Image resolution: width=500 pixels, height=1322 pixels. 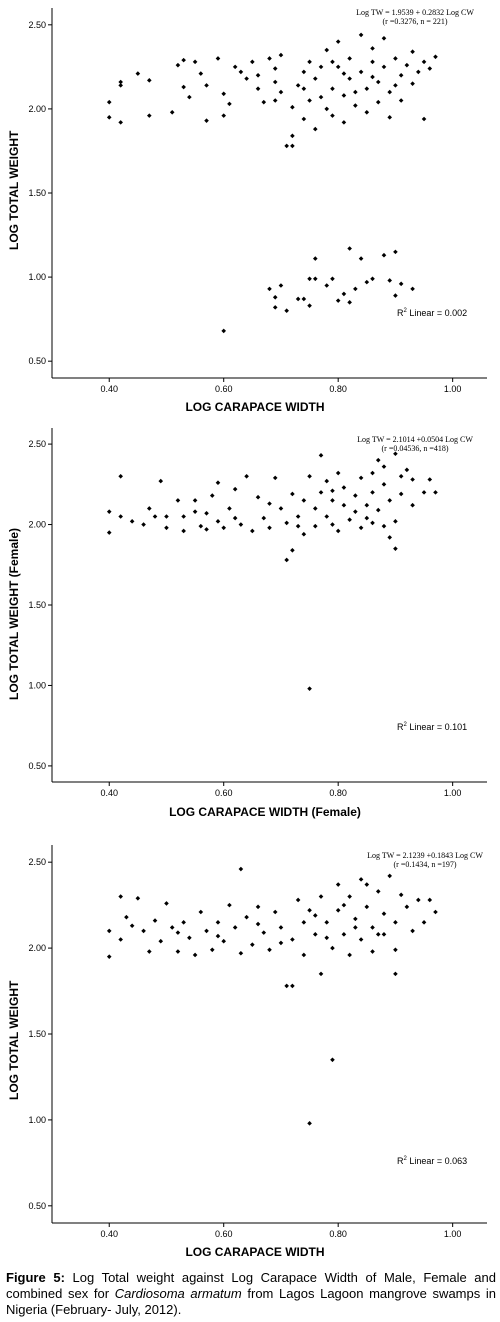 What do you see at coordinates (415, 12) in the screenshot?
I see `equation-line-1: Log TW = 1.9539 + 0.2832 Log CW` at bounding box center [415, 12].